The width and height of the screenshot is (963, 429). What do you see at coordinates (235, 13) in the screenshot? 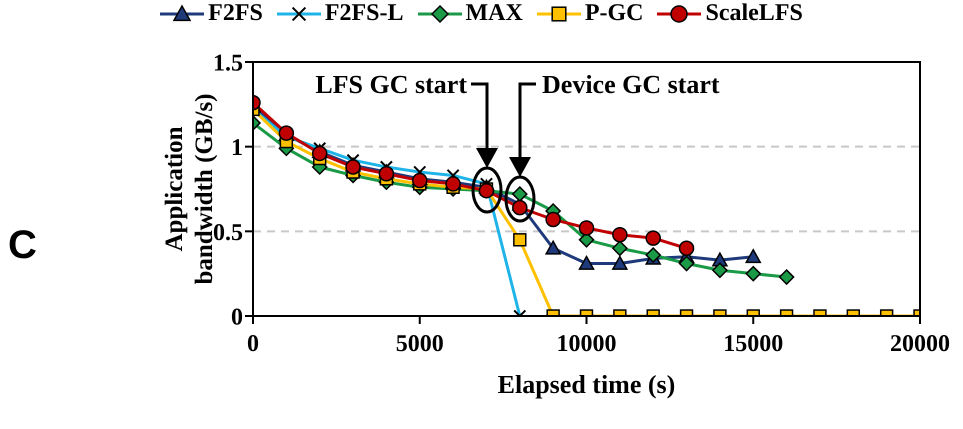
I see `legend-label: F2FS` at bounding box center [235, 13].